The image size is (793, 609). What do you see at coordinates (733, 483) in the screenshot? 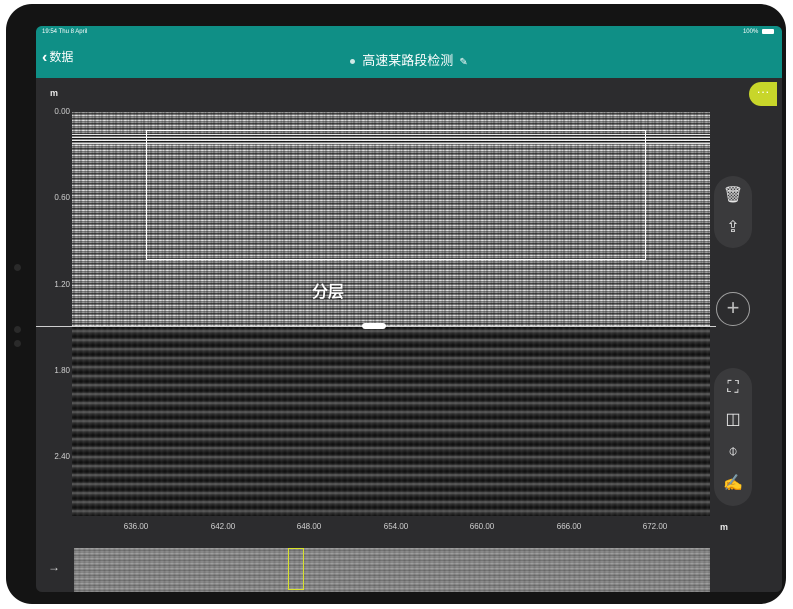
I see `pen-icon: ✍` at bounding box center [733, 483].